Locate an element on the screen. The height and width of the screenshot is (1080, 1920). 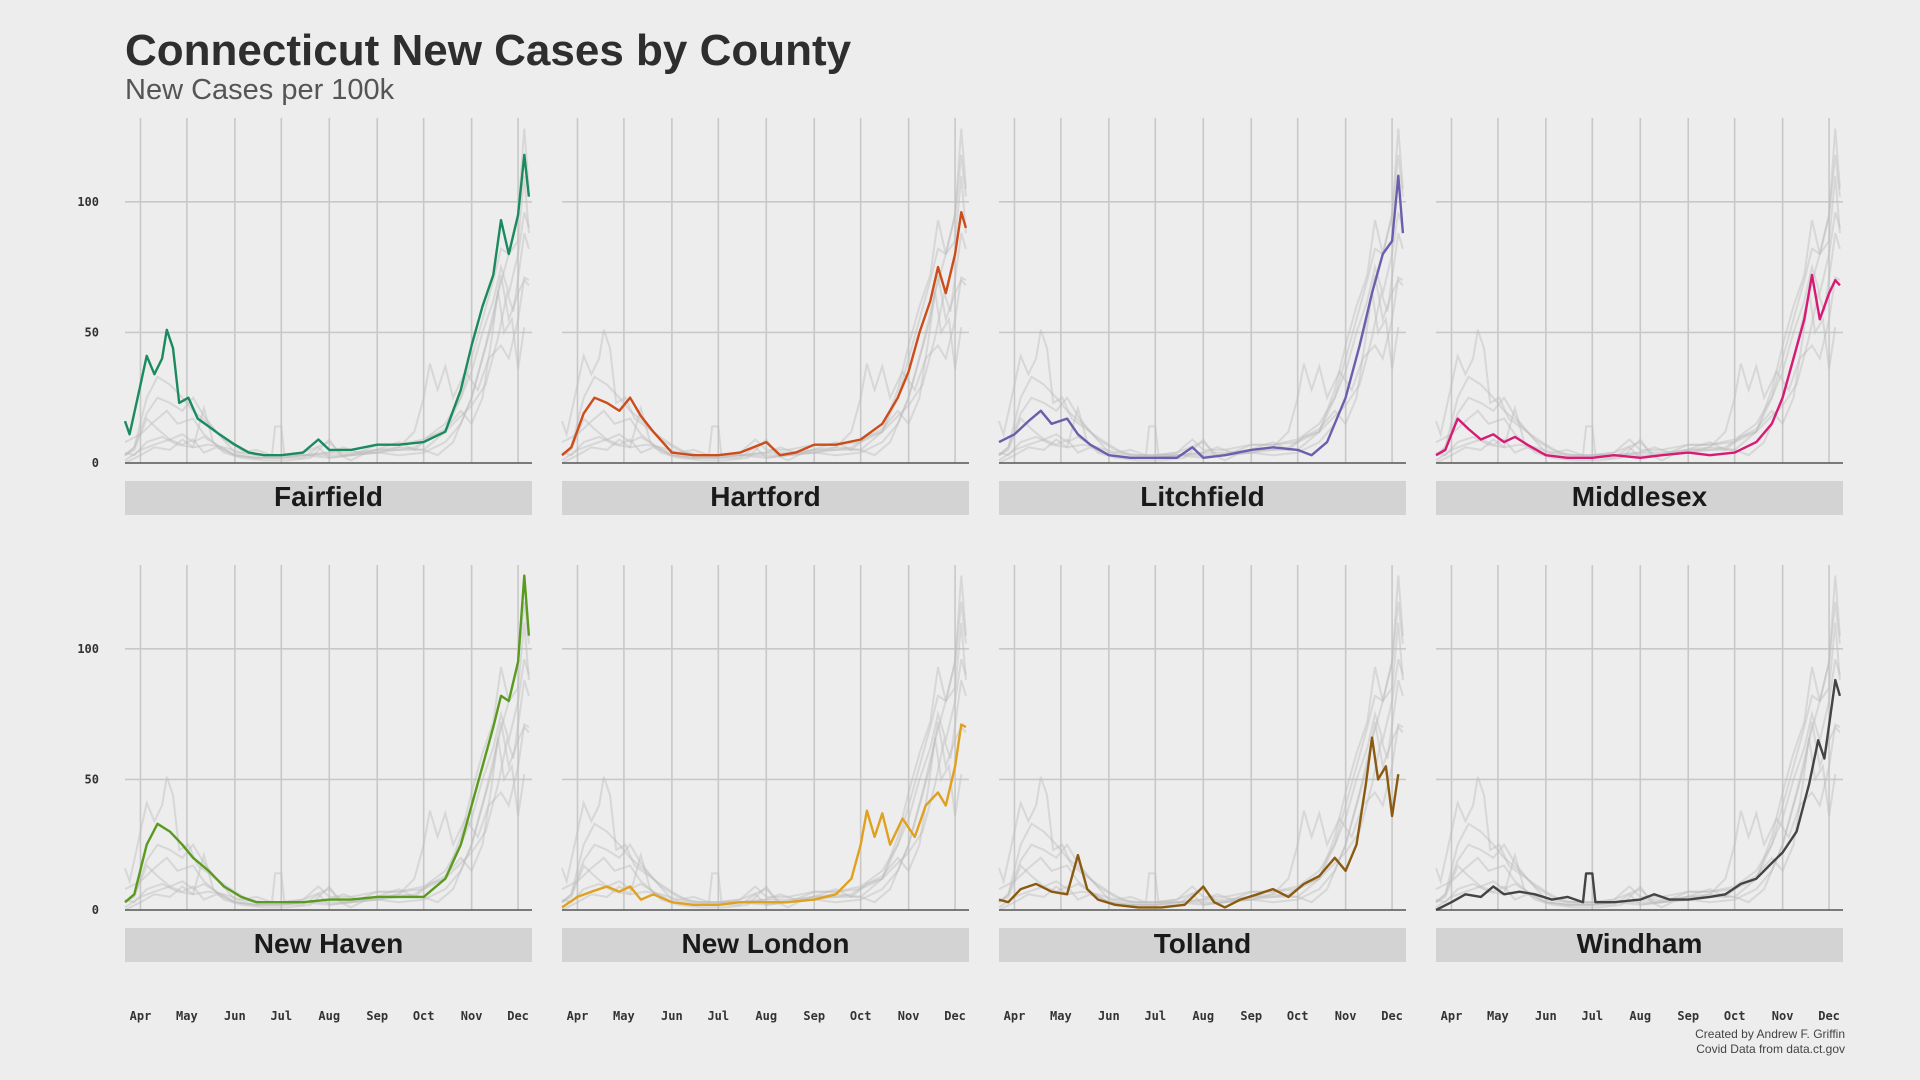
credit-author: Created by Andrew F. Griffin is located at coordinates (1770, 1034).